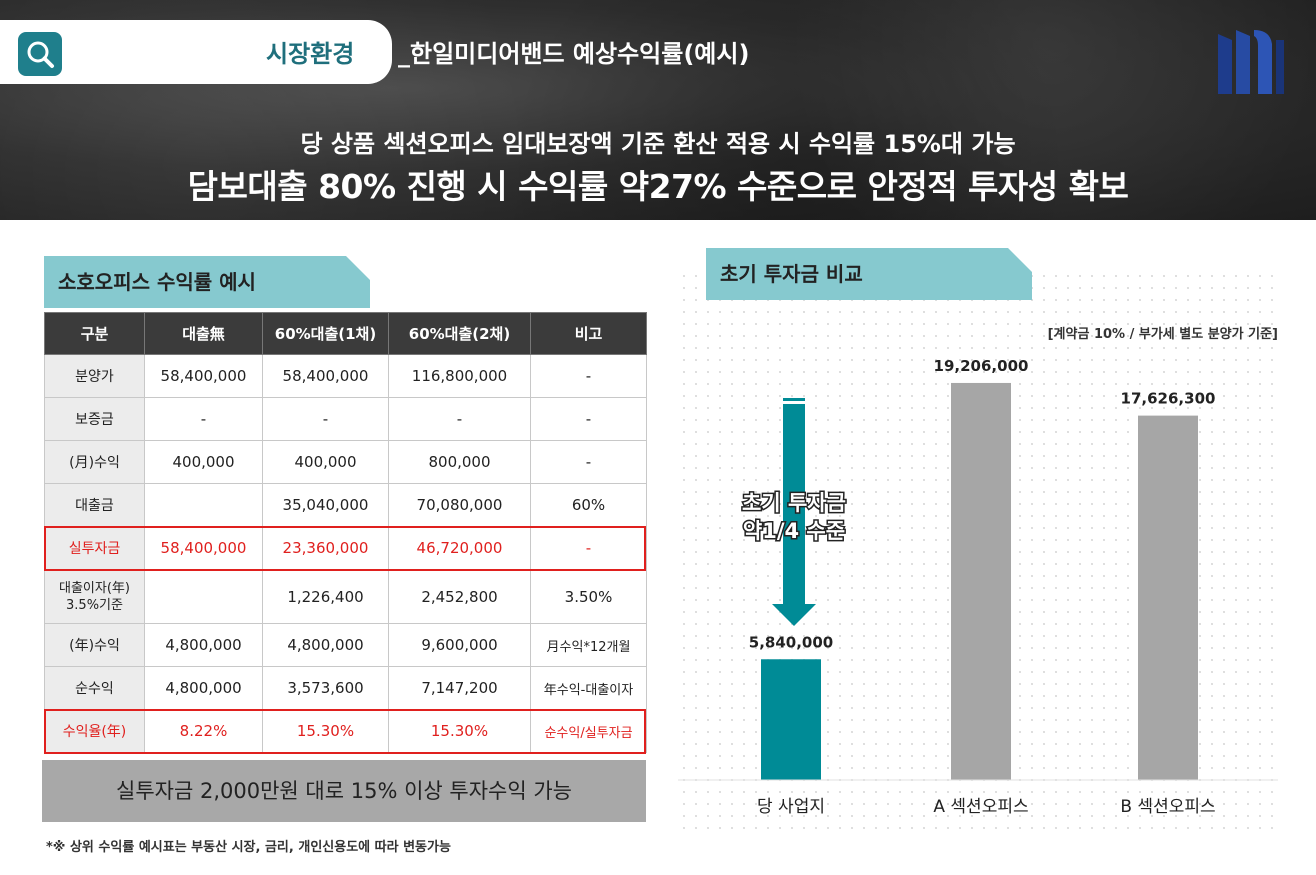 The image size is (1316, 875). Describe the element at coordinates (794, 503) in the screenshot. I see `arrow-label-line1: 초기 투자금` at that location.